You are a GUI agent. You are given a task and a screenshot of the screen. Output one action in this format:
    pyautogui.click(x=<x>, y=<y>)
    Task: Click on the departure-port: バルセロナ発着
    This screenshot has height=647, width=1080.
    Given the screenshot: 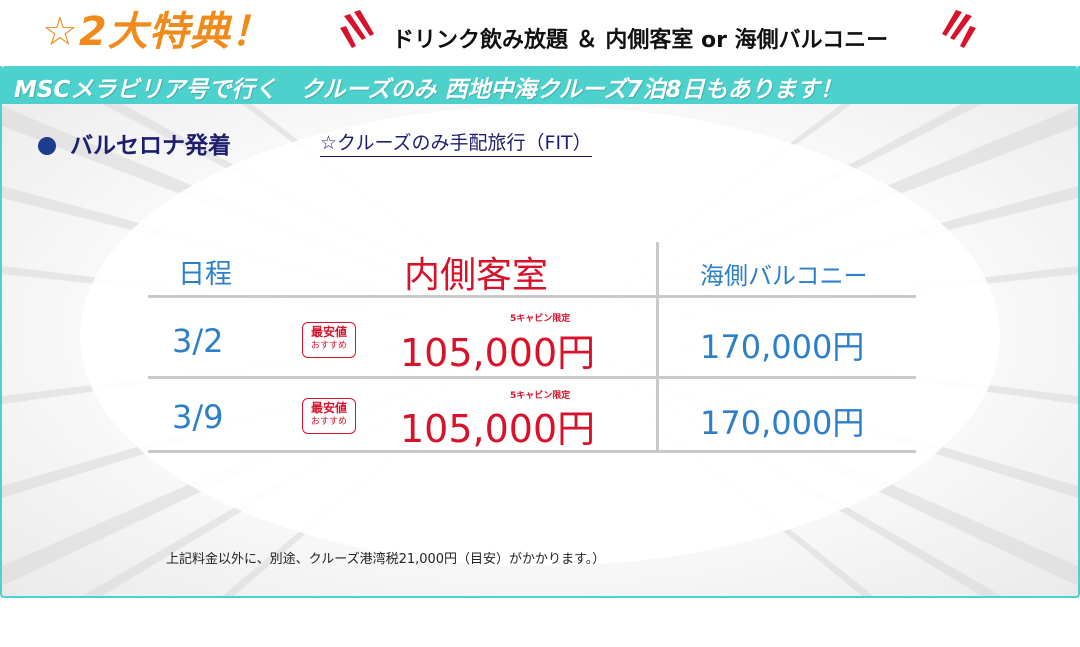 What is the action you would take?
    pyautogui.click(x=134, y=143)
    